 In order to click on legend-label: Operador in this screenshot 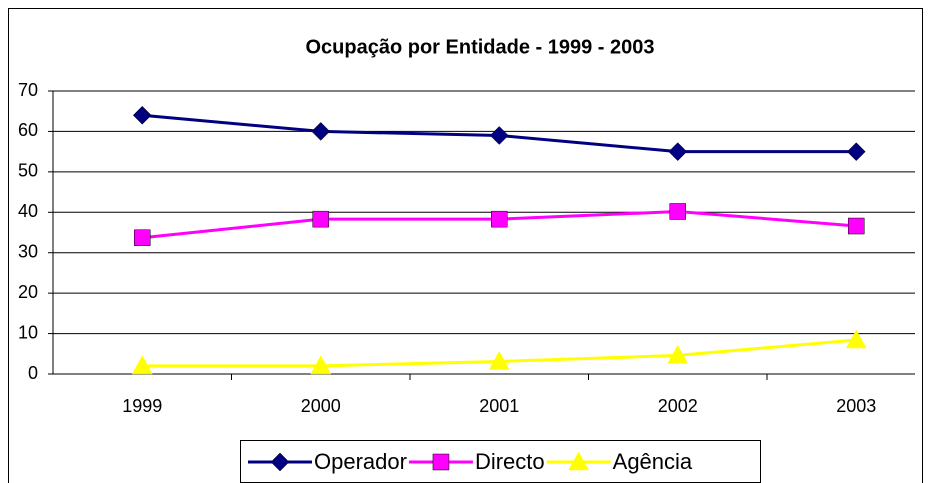, I will do `click(360, 461)`.